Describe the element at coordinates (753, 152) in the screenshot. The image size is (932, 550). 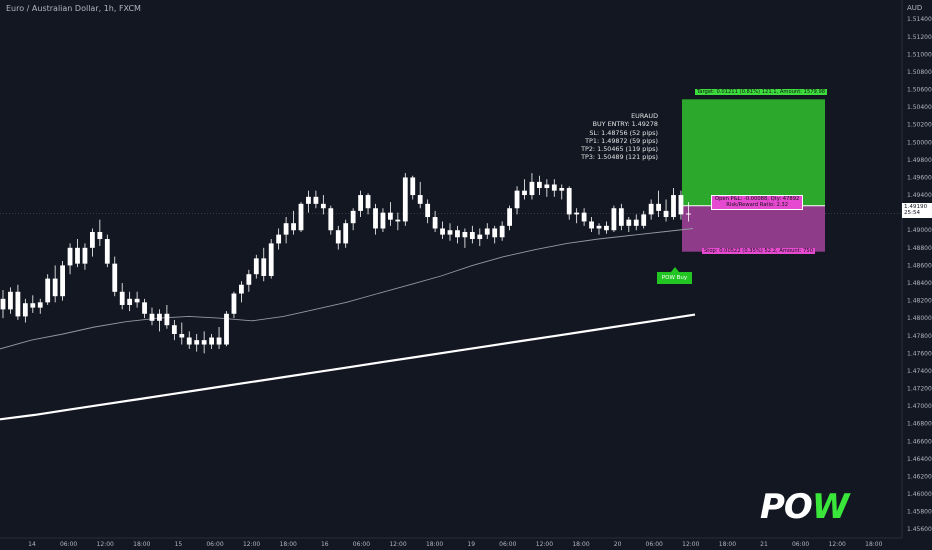
I see `profit-zone` at that location.